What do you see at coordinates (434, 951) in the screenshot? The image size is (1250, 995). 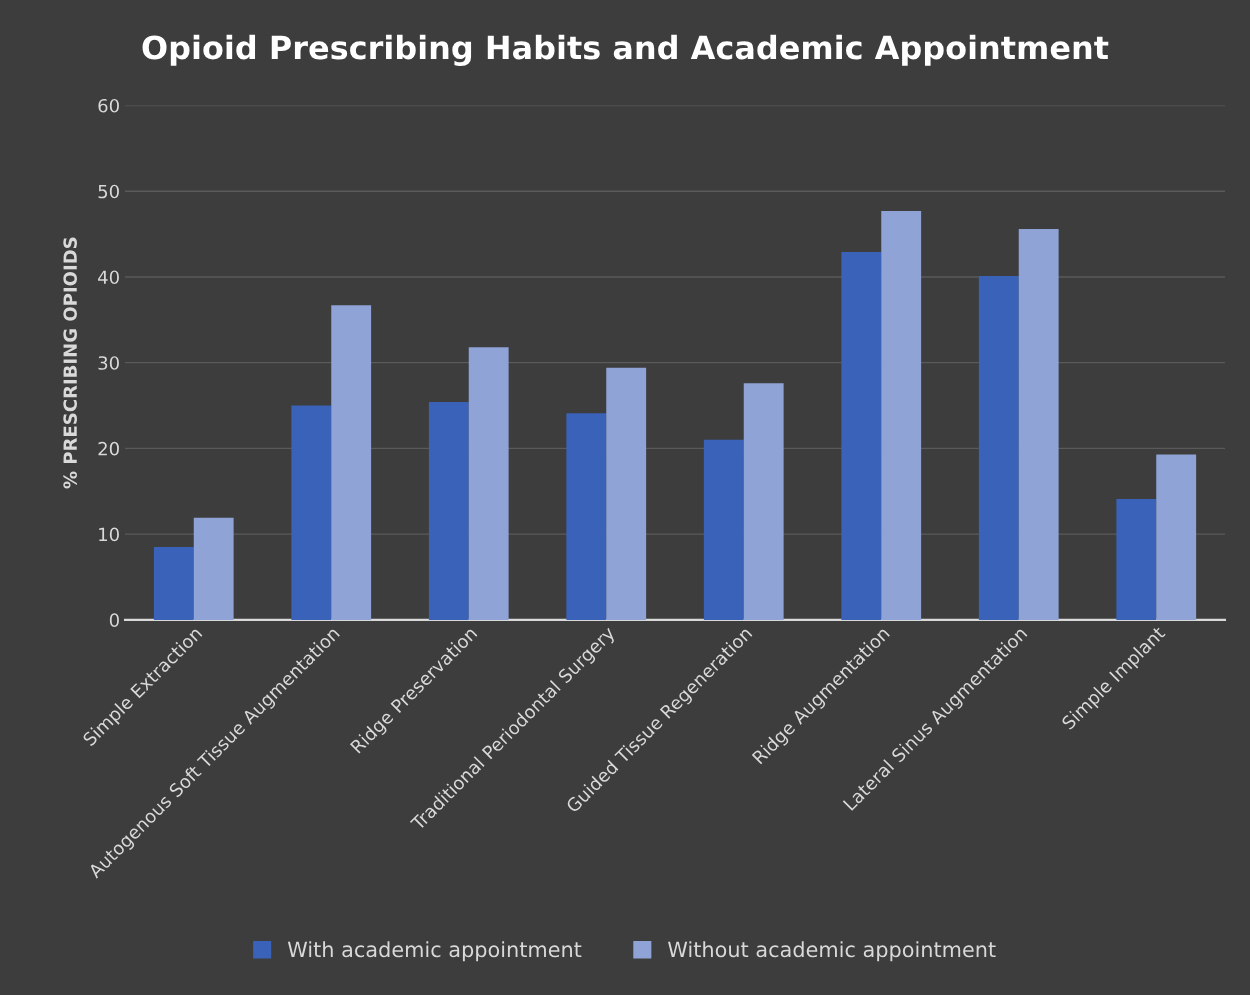 I see `legend-label: With academic appointment` at bounding box center [434, 951].